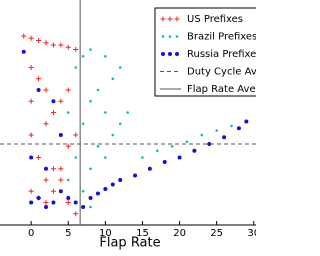 This screenshot has width=320, height=256. I want to click on legend-label: US Prefixes, so click(215, 19).